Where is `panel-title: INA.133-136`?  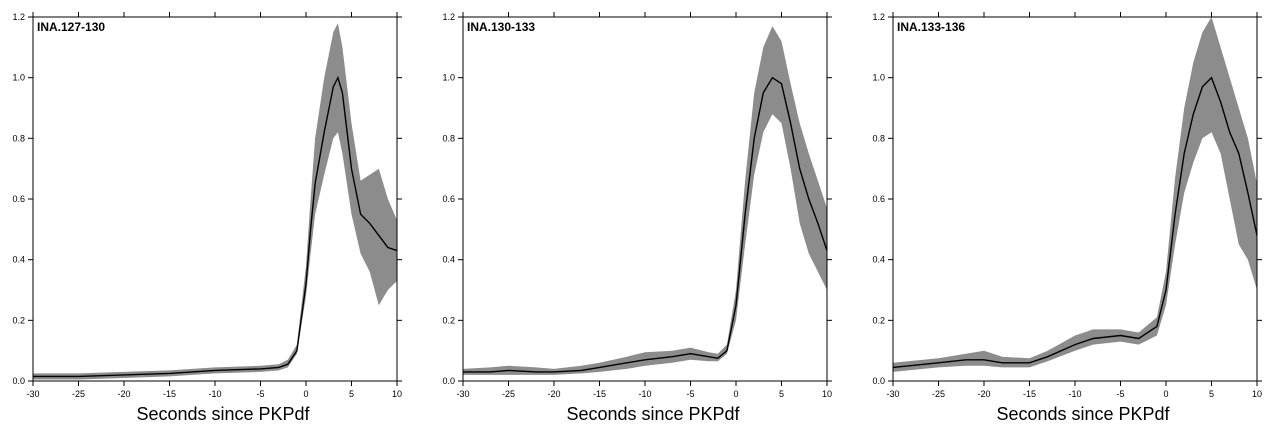
panel-title: INA.133-136 is located at coordinates (931, 27).